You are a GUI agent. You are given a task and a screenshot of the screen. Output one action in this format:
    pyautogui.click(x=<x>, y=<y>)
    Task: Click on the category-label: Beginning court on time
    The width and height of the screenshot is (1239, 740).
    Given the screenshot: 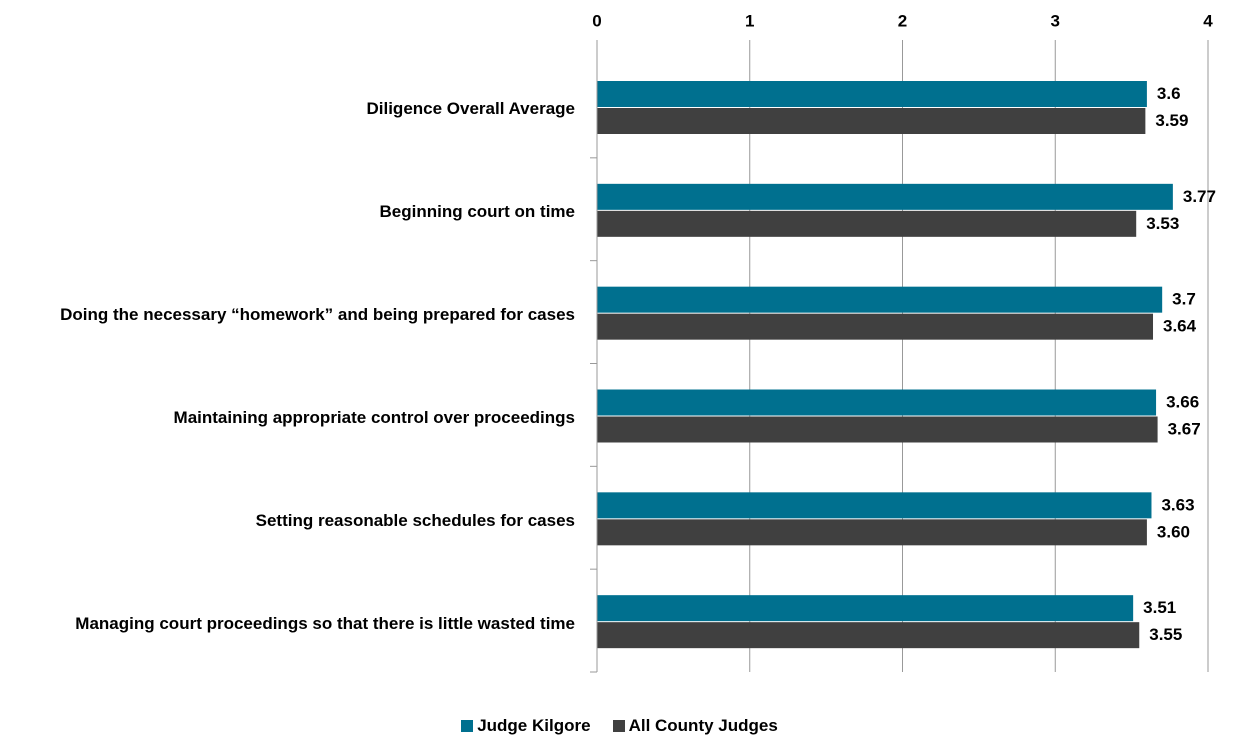 What is the action you would take?
    pyautogui.click(x=477, y=212)
    